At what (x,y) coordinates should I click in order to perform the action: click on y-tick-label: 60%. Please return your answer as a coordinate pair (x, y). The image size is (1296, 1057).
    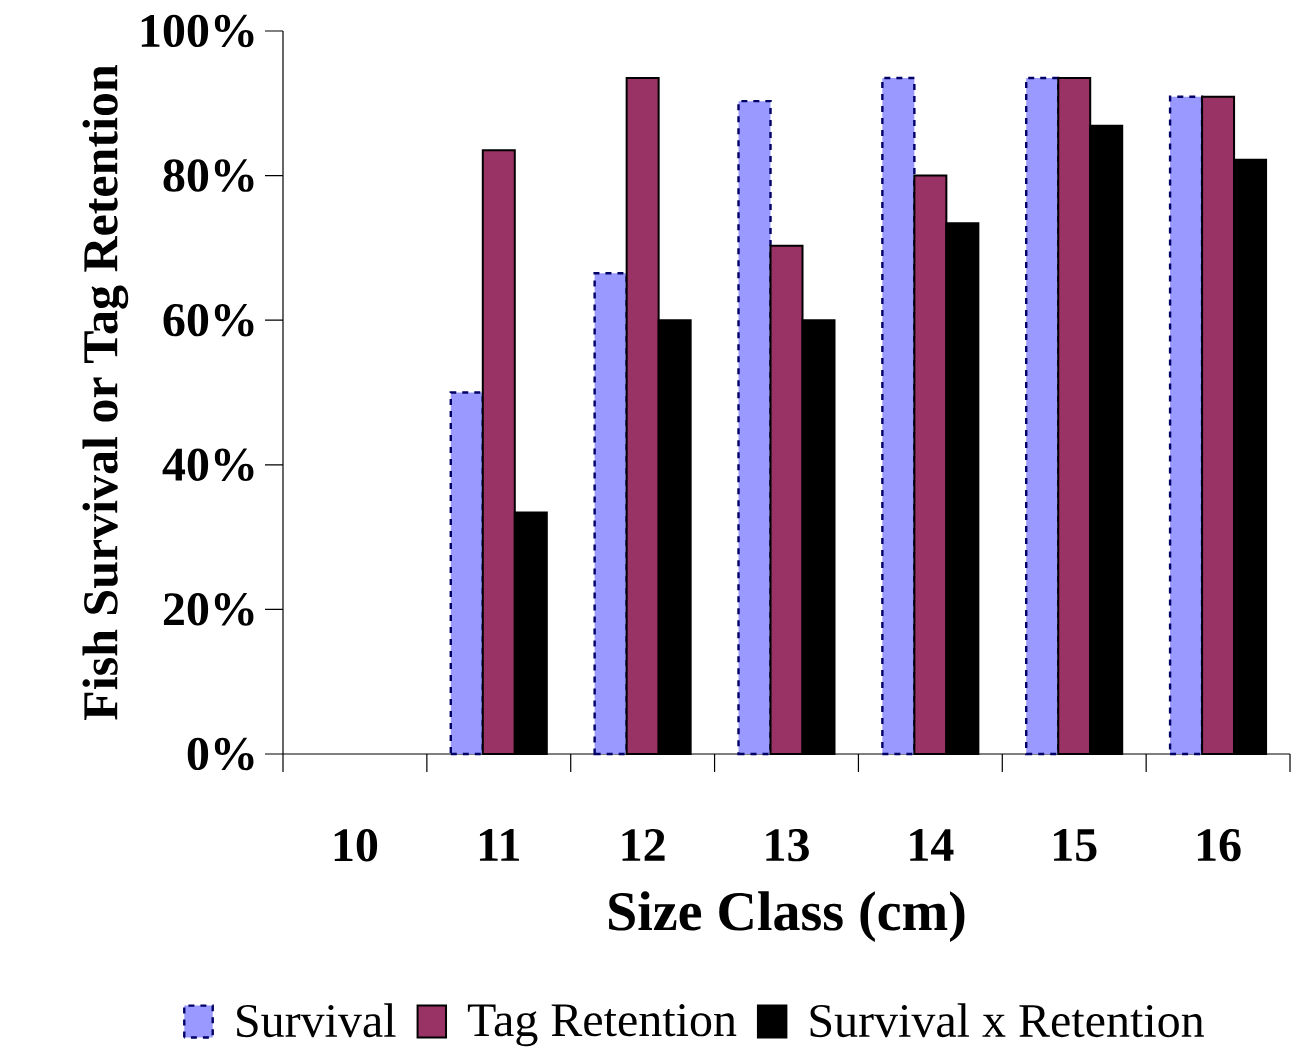
    Looking at the image, I should click on (208, 320).